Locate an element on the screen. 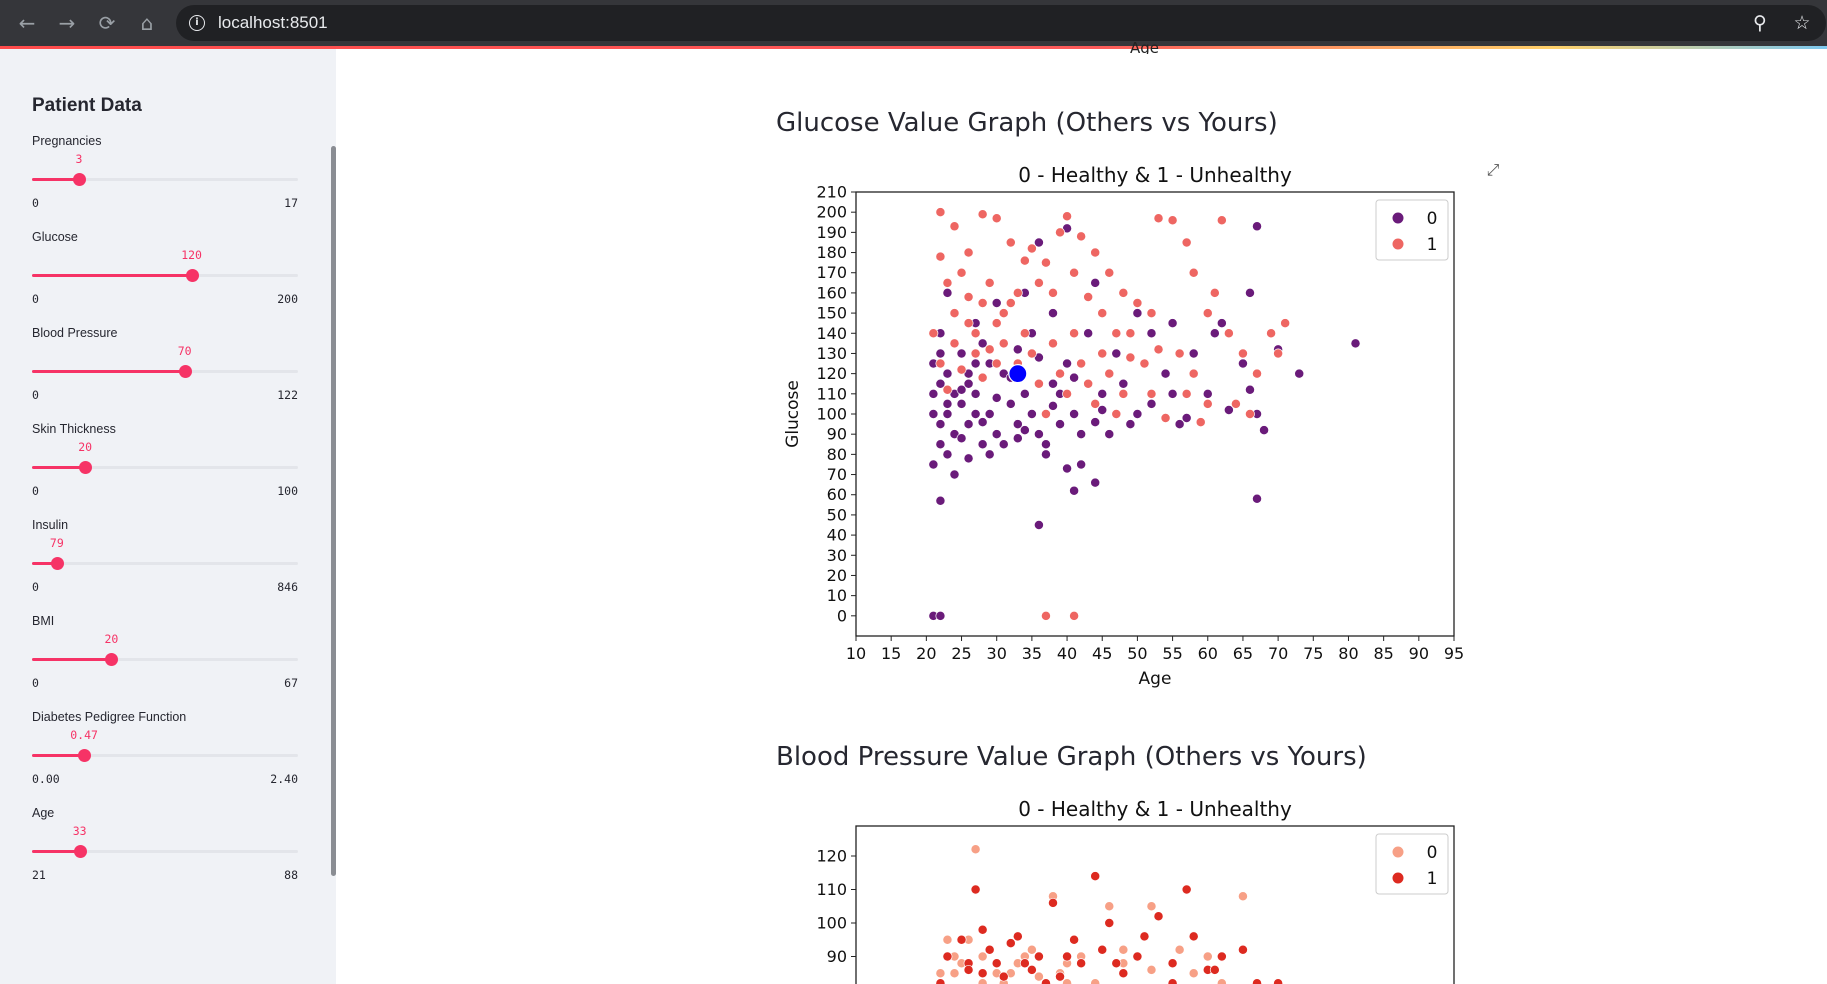  slider-skin-thickness: Skin Thickness 20 0 100 is located at coordinates (165, 462).